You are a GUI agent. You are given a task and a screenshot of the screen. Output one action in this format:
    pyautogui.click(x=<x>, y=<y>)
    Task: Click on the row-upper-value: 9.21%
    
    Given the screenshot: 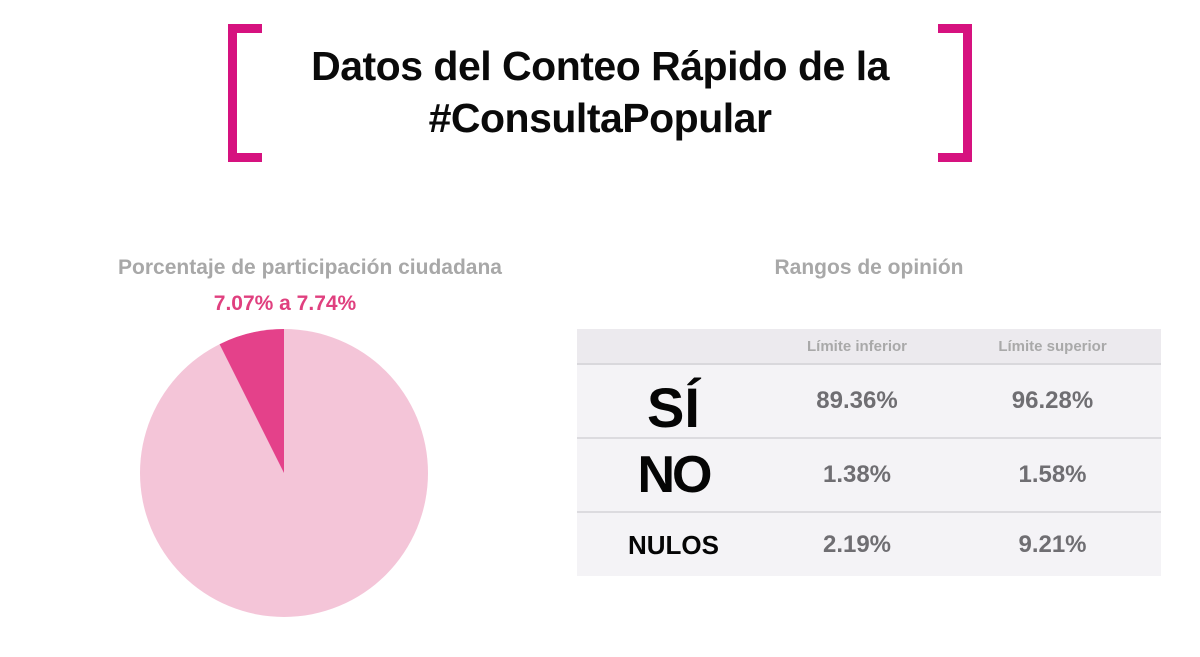 What is the action you would take?
    pyautogui.click(x=1052, y=544)
    